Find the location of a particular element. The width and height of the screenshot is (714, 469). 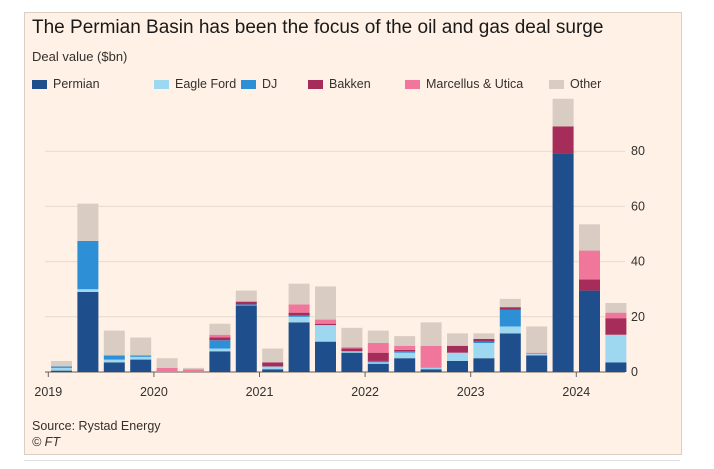

bar-dj-2022-q1 is located at coordinates (378, 361).